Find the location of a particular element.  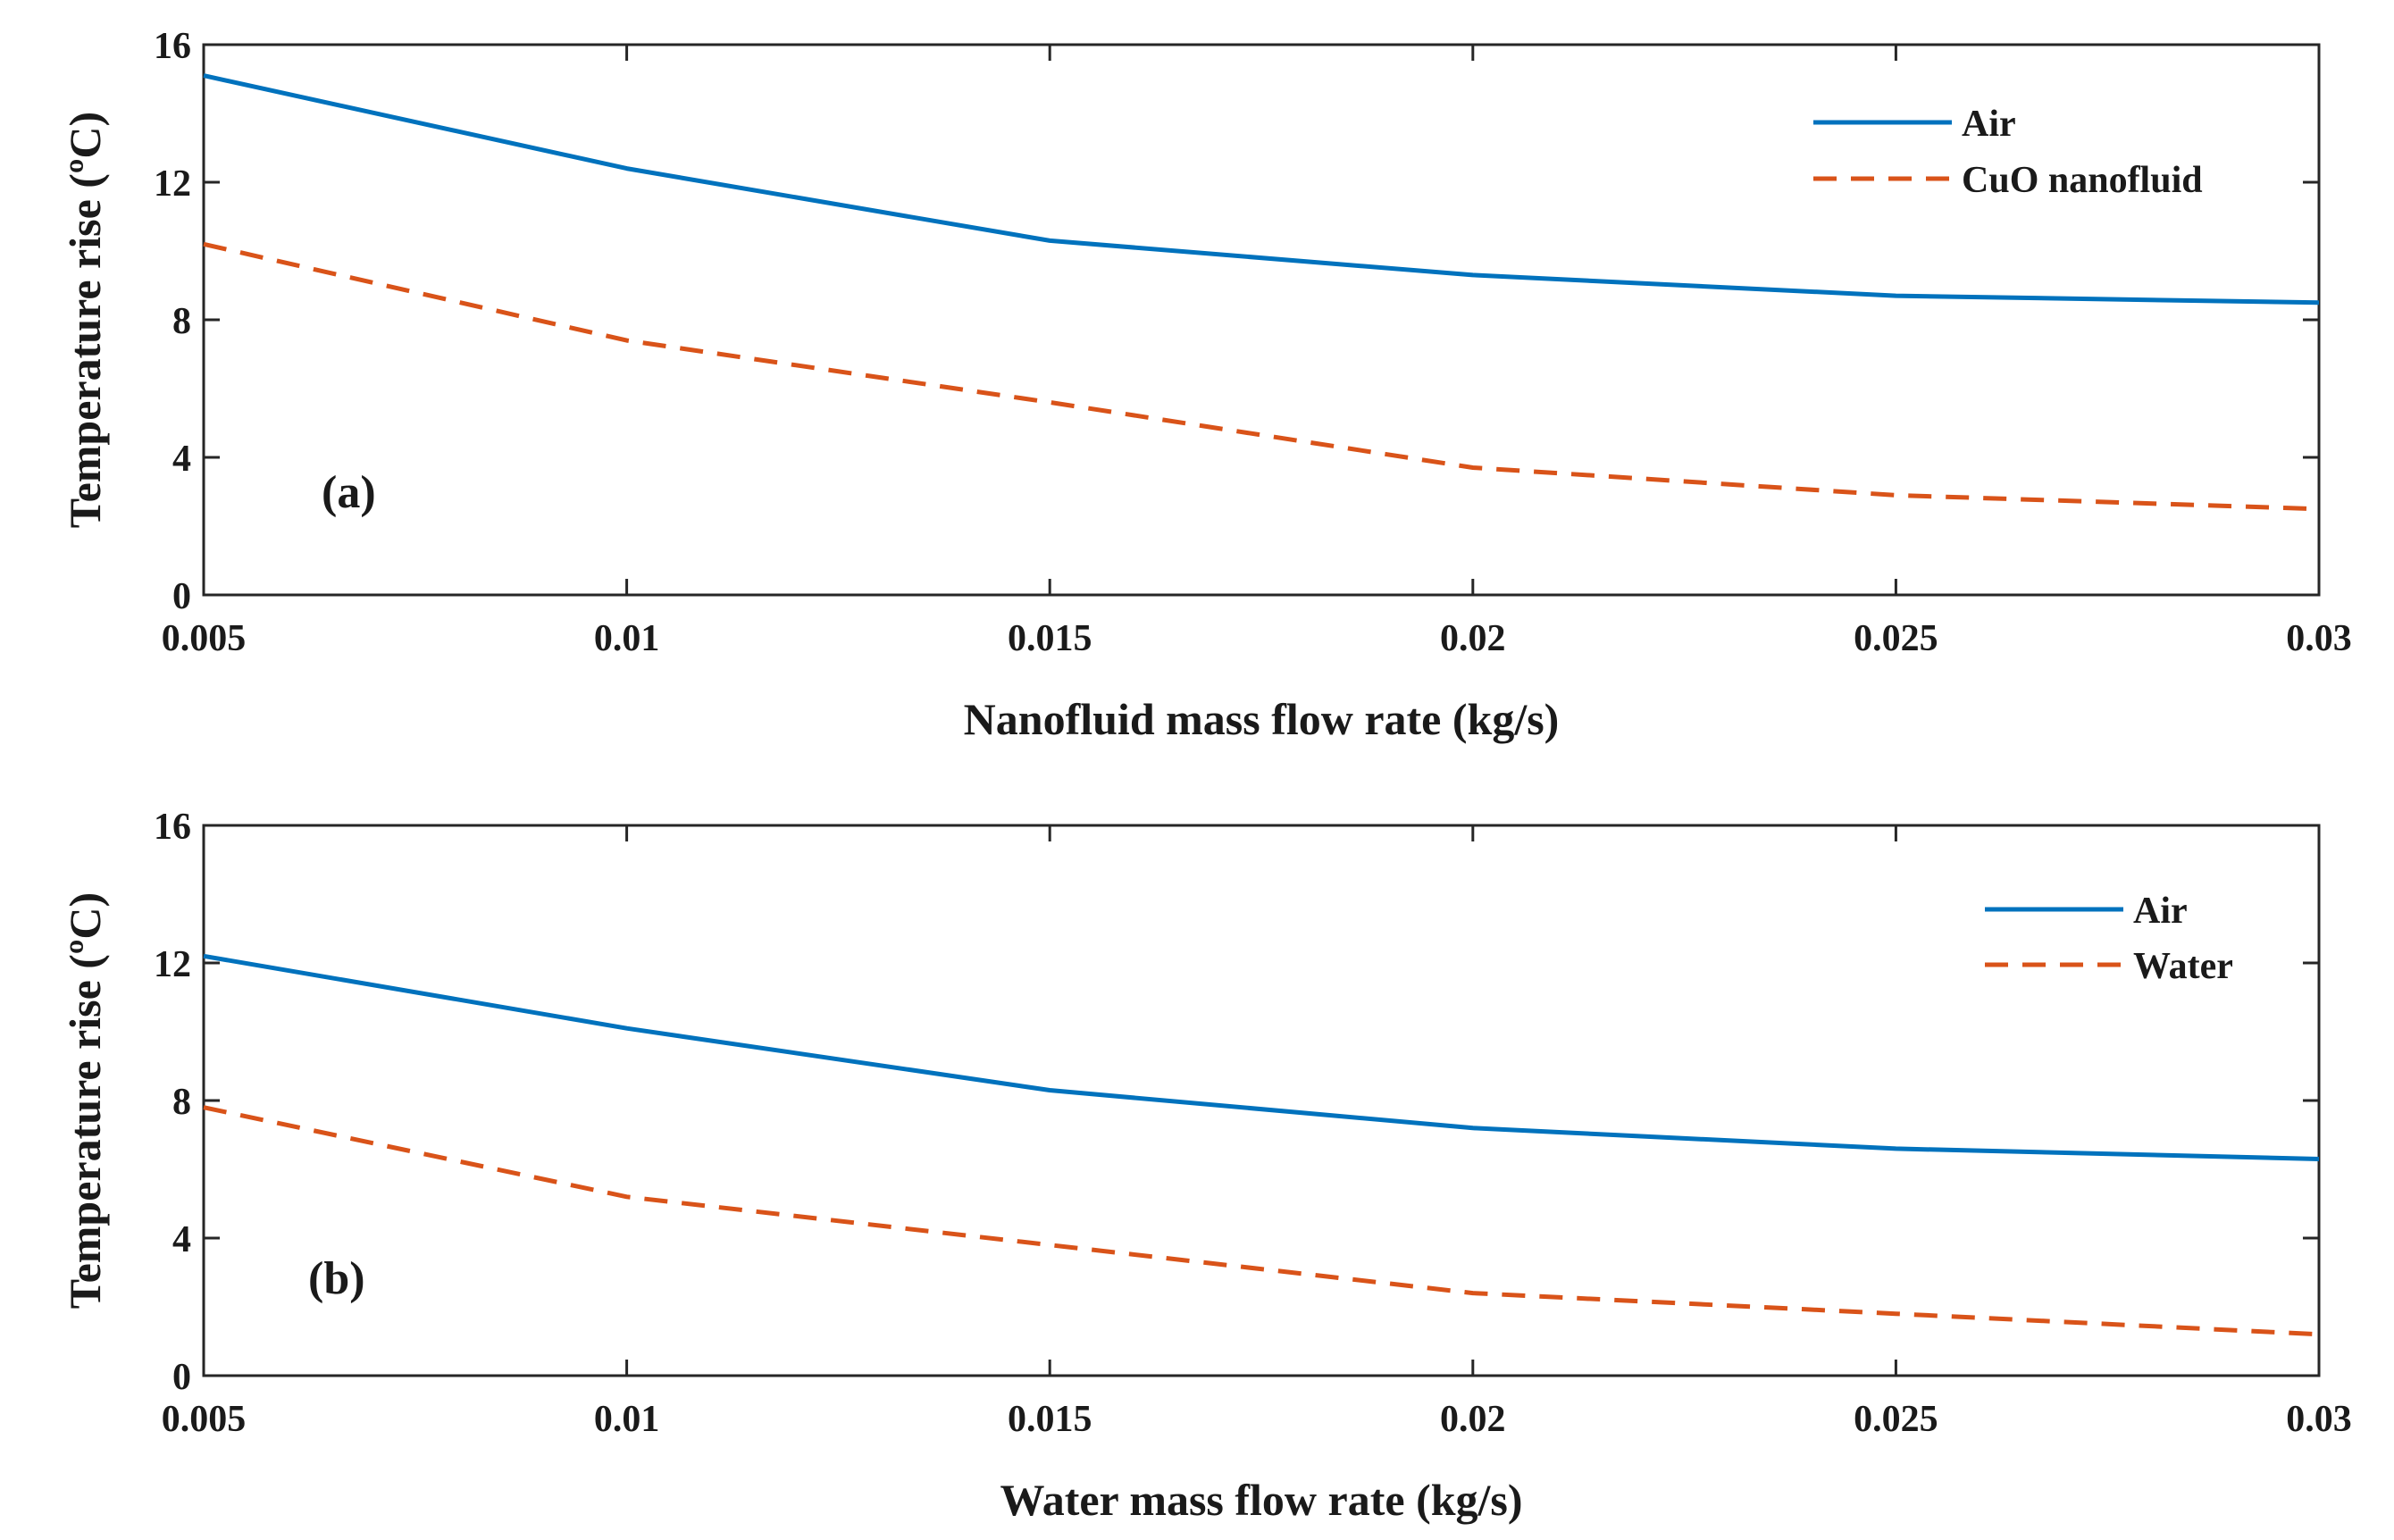

y-tick-label-b-12: 12 is located at coordinates (172, 965).